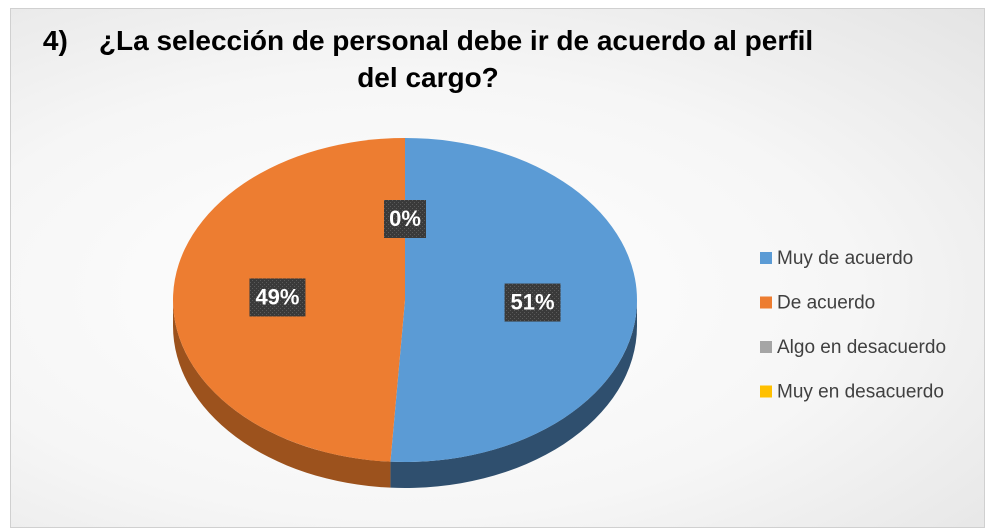 The height and width of the screenshot is (530, 987). What do you see at coordinates (860, 392) in the screenshot?
I see `legend-label: Muy en desacuerdo` at bounding box center [860, 392].